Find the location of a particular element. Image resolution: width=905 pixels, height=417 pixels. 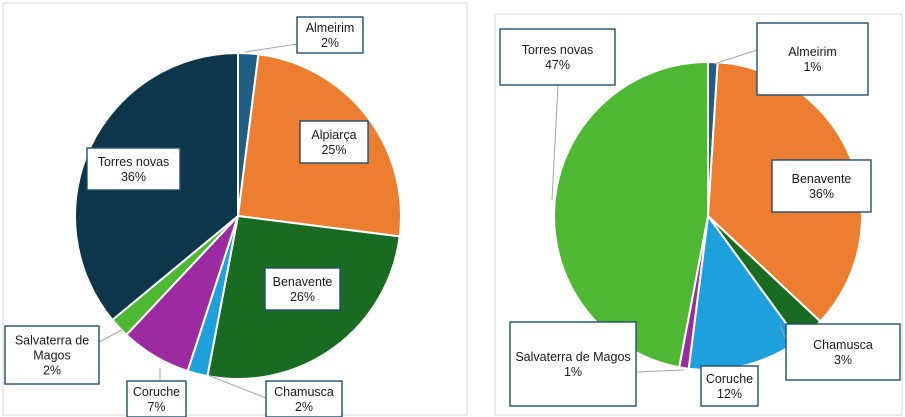

data-label-coruche: Coruche 7% is located at coordinates (156, 398).